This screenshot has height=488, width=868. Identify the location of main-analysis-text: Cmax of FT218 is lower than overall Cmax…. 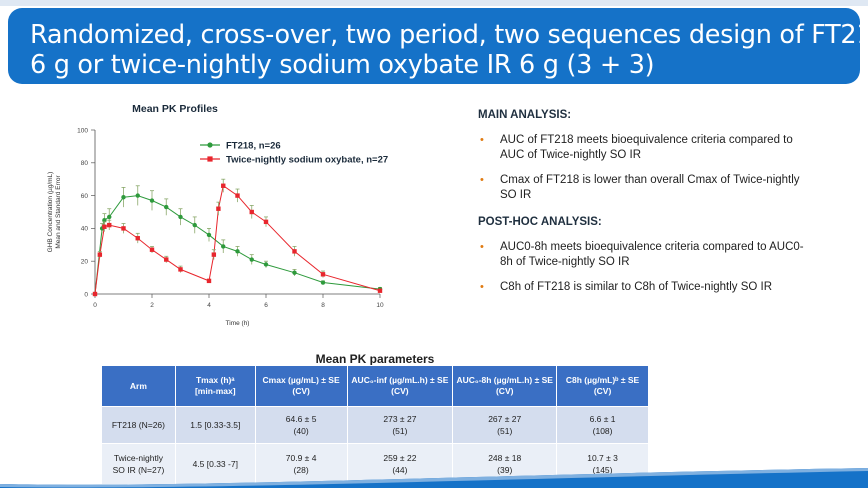
(650, 187).